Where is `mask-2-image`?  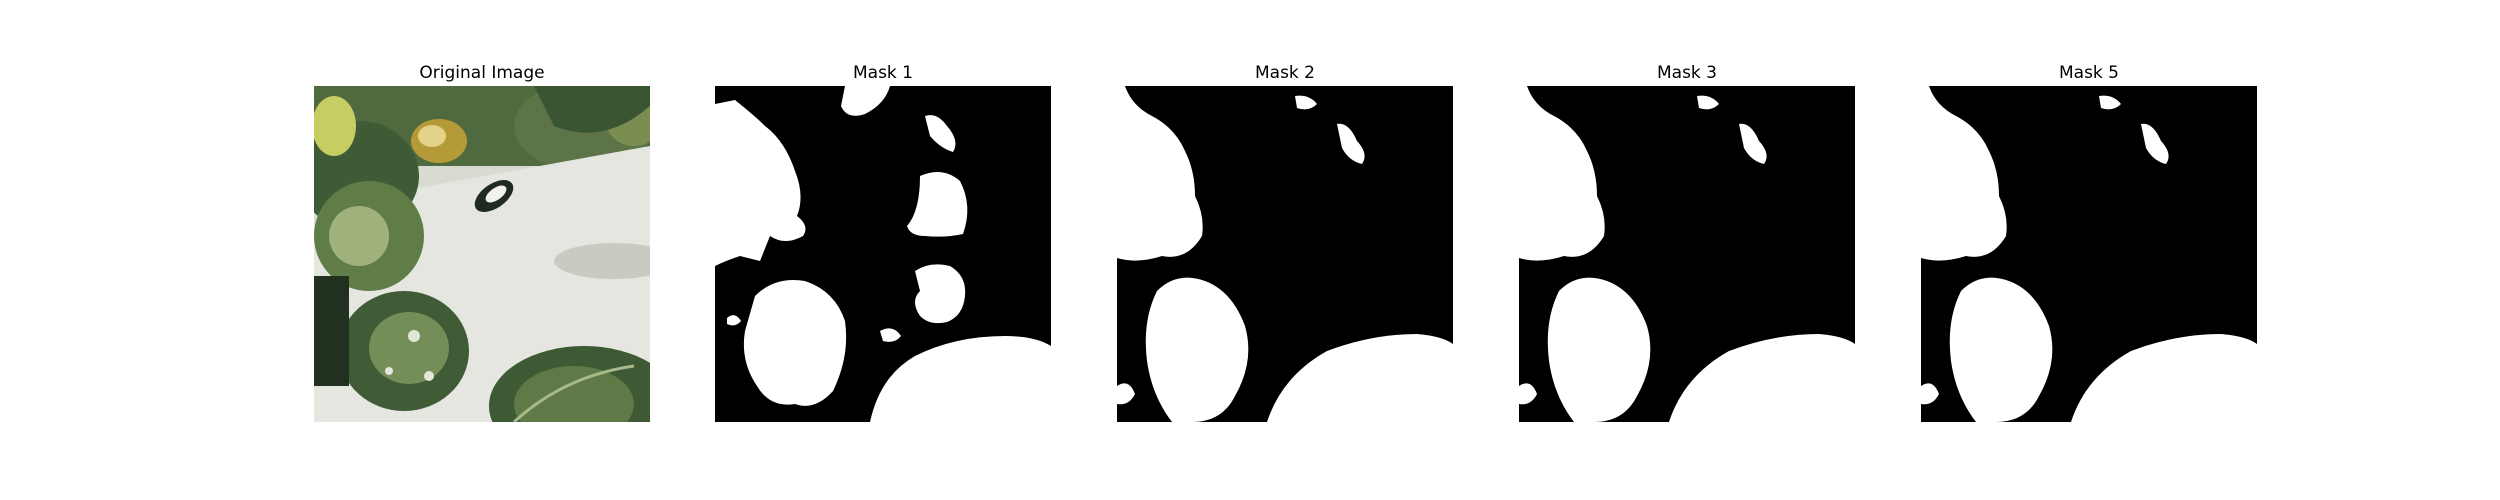 mask-2-image is located at coordinates (1285, 254).